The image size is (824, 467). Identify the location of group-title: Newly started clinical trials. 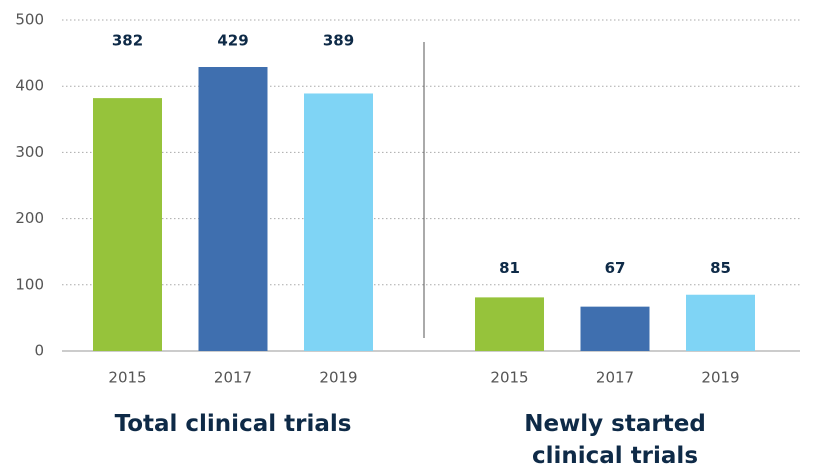
(615, 439).